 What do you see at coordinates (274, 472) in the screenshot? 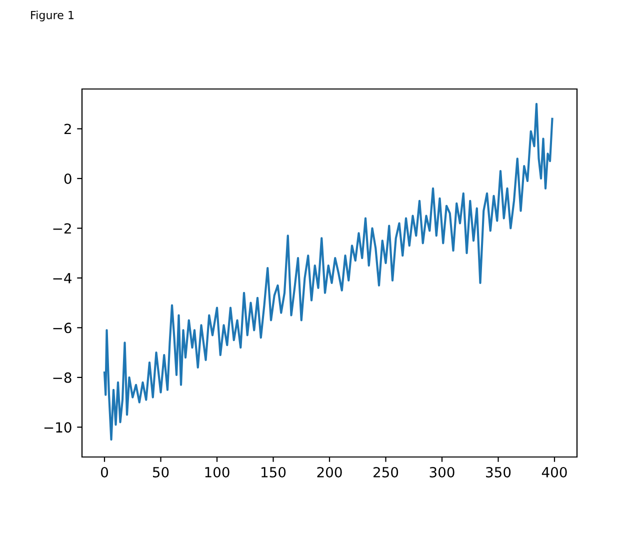
I see `x-tick-label: 150` at bounding box center [274, 472].